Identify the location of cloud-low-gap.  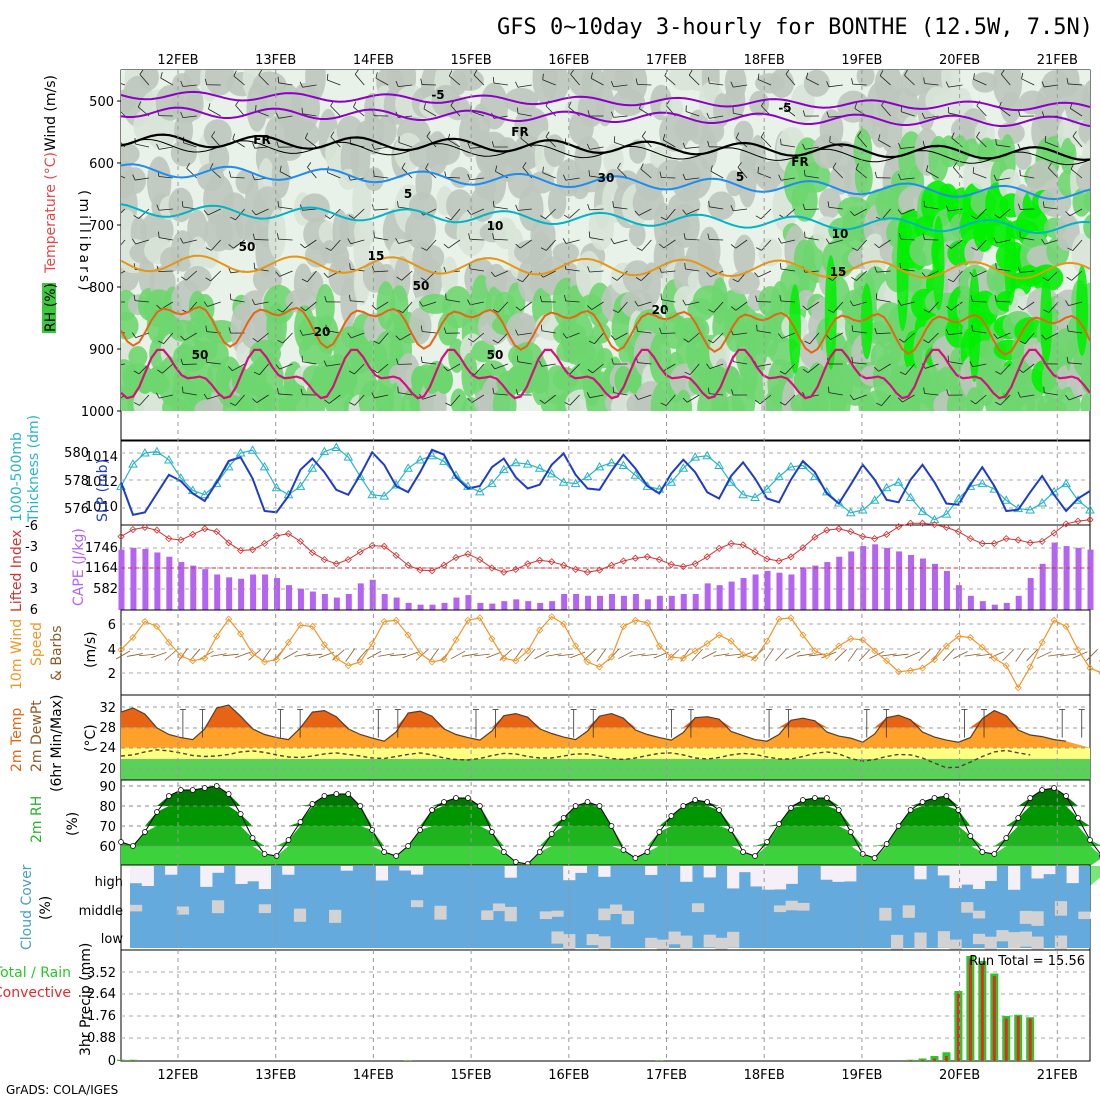
(651, 942).